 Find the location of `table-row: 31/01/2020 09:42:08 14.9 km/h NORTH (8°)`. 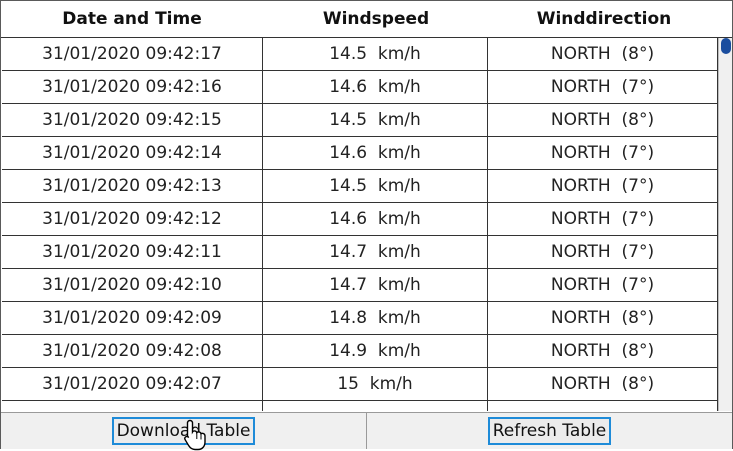

table-row: 31/01/2020 09:42:08 14.9 km/h NORTH (8°) is located at coordinates (360, 351).